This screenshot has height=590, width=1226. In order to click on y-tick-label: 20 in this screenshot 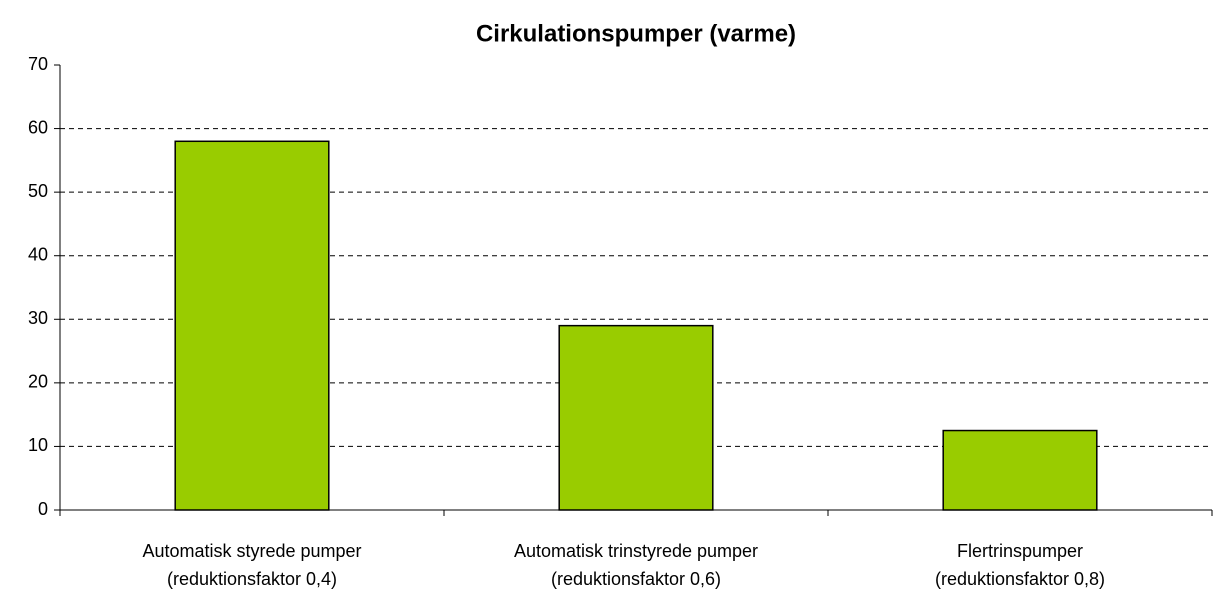, I will do `click(38, 382)`.